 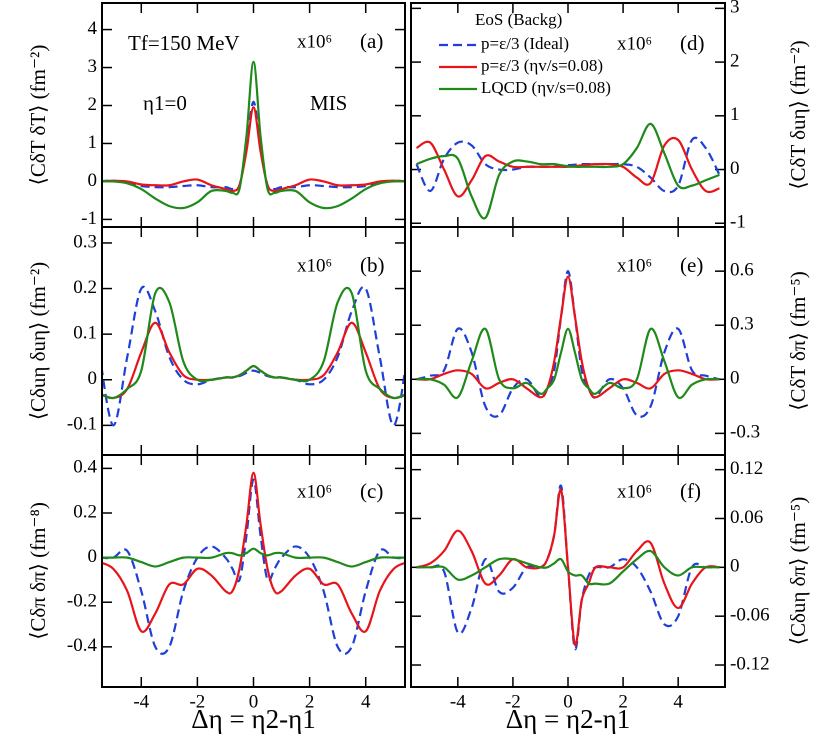 I want to click on y-axis-label: ⟨CδT δT⟩ (fm⁻²), so click(x=38, y=115).